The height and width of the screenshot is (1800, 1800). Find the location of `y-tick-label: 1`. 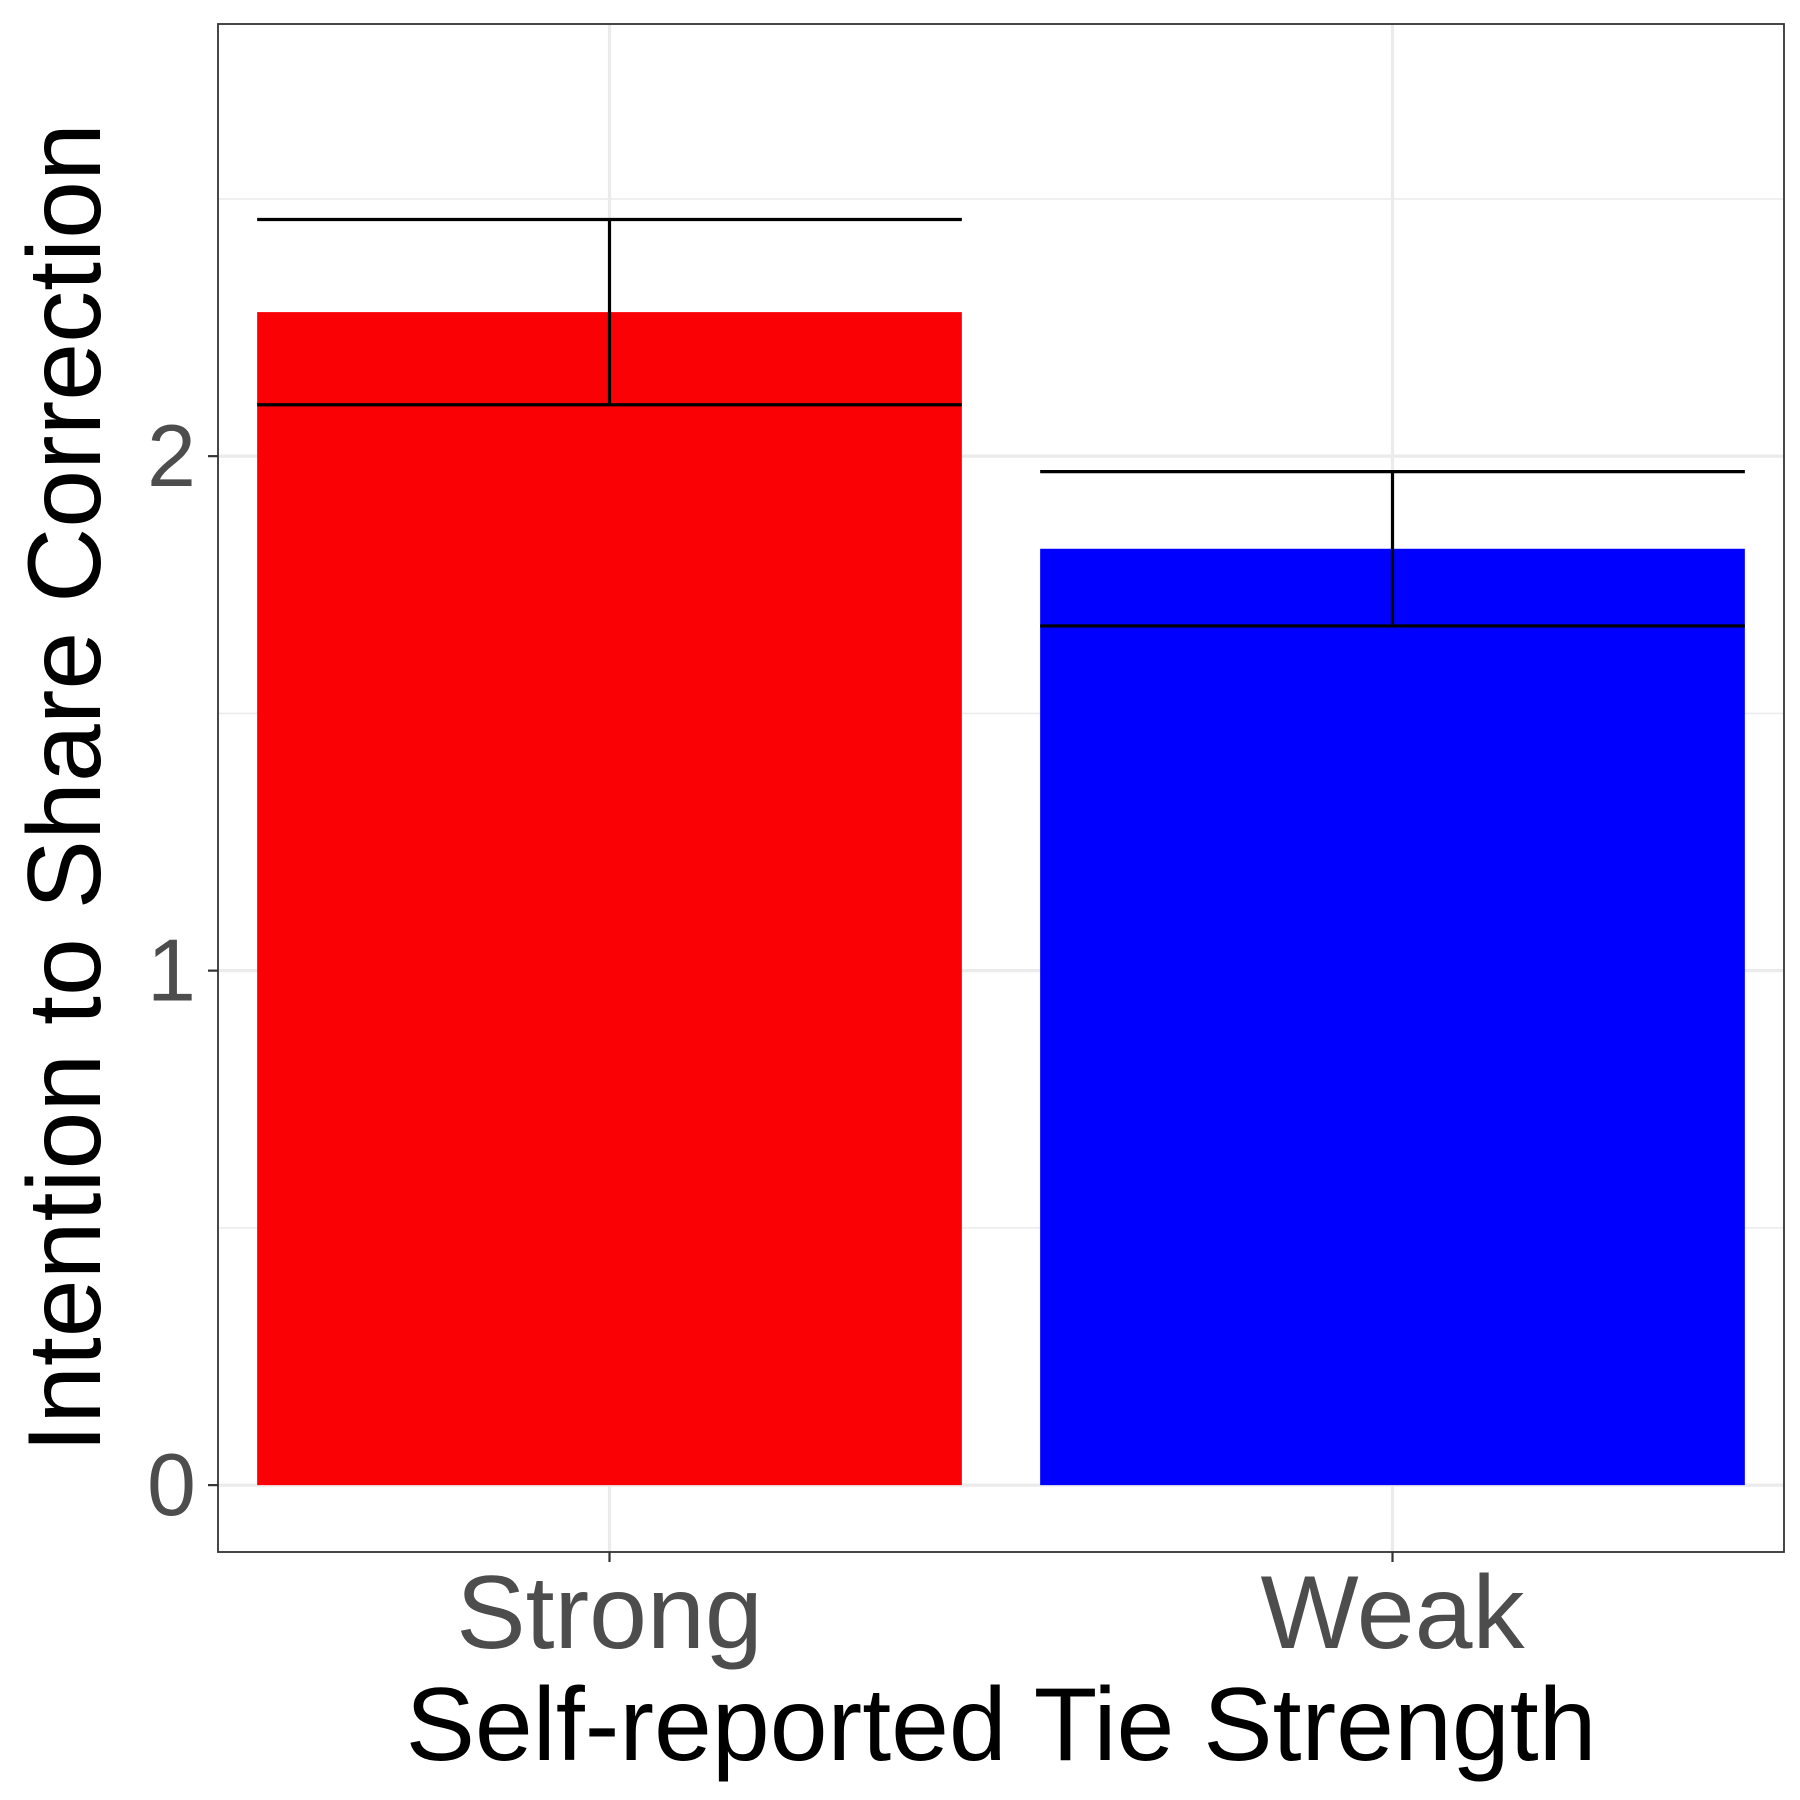

y-tick-label: 1 is located at coordinates (171, 970).